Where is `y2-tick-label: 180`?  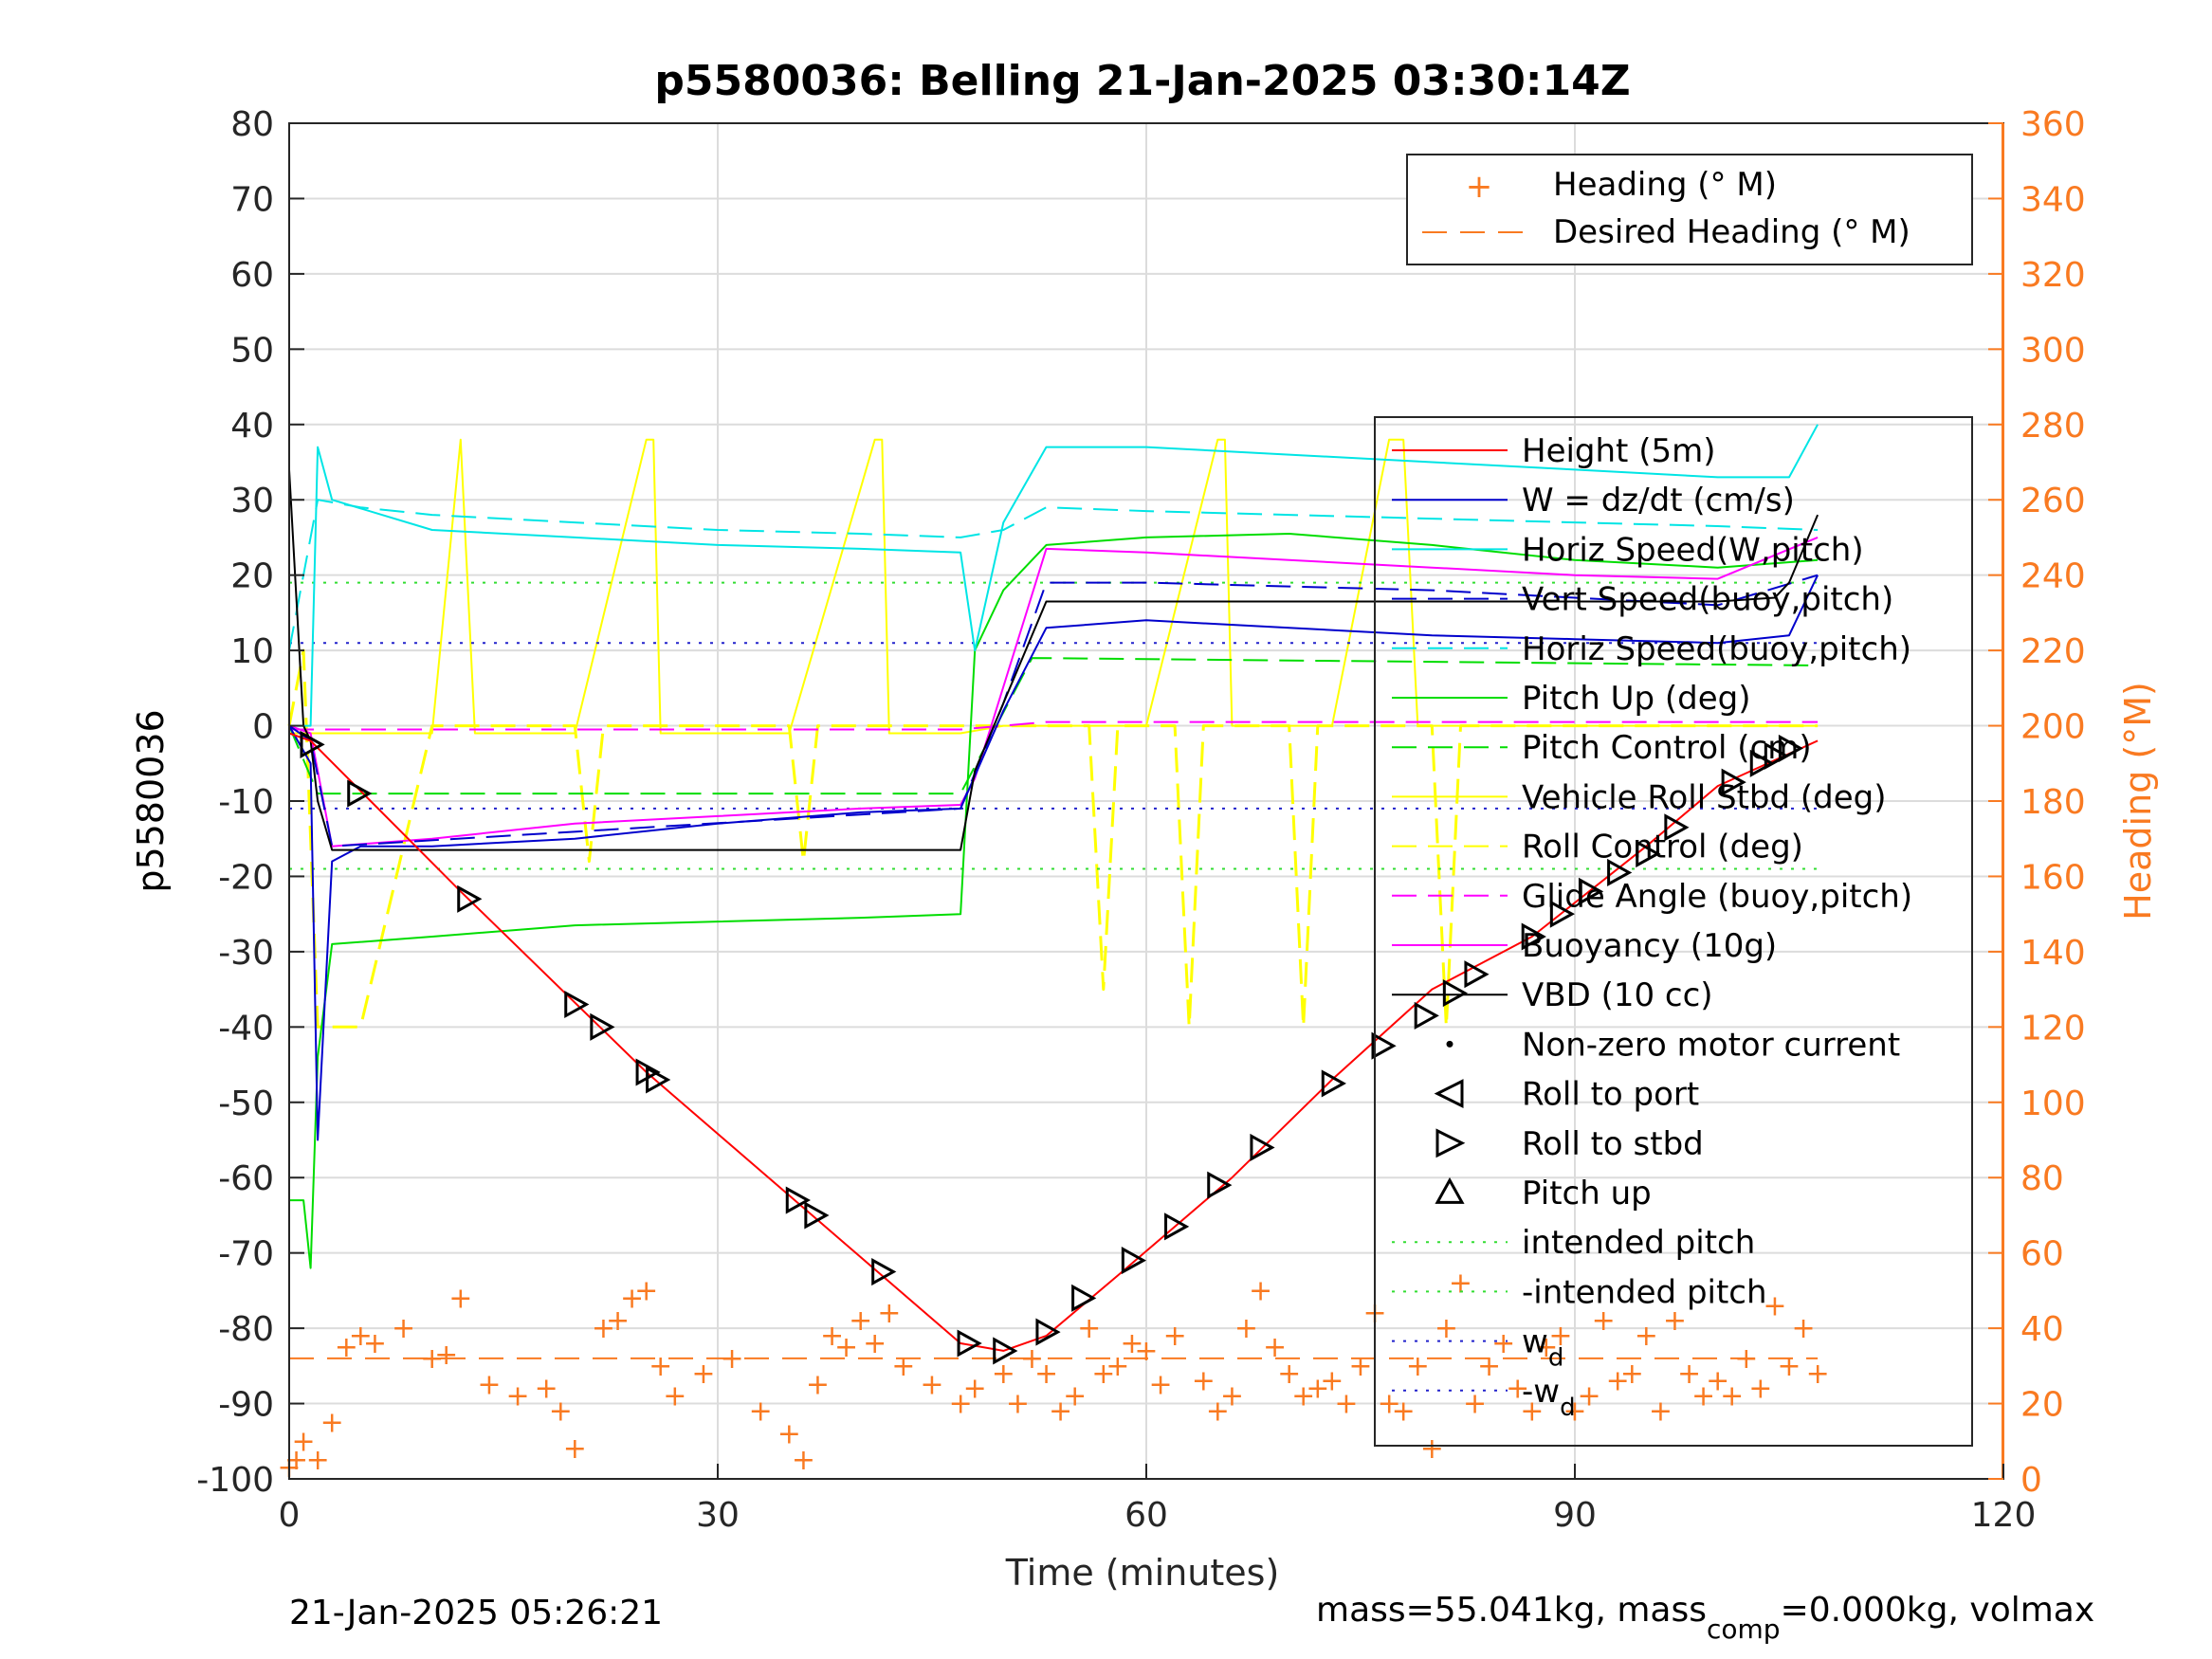
y2-tick-label: 180 is located at coordinates (2053, 802).